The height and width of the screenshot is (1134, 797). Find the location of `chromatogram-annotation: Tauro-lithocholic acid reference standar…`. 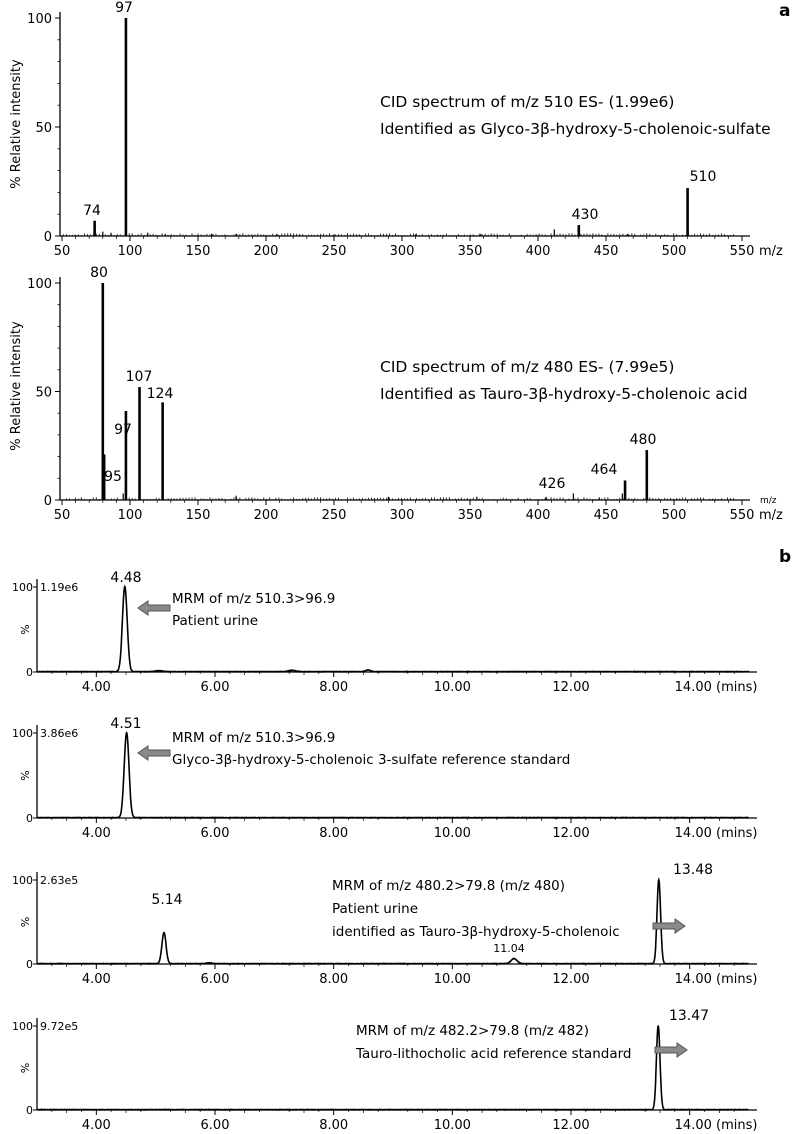

chromatogram-annotation: Tauro-lithocholic acid reference standar… is located at coordinates (493, 1054).